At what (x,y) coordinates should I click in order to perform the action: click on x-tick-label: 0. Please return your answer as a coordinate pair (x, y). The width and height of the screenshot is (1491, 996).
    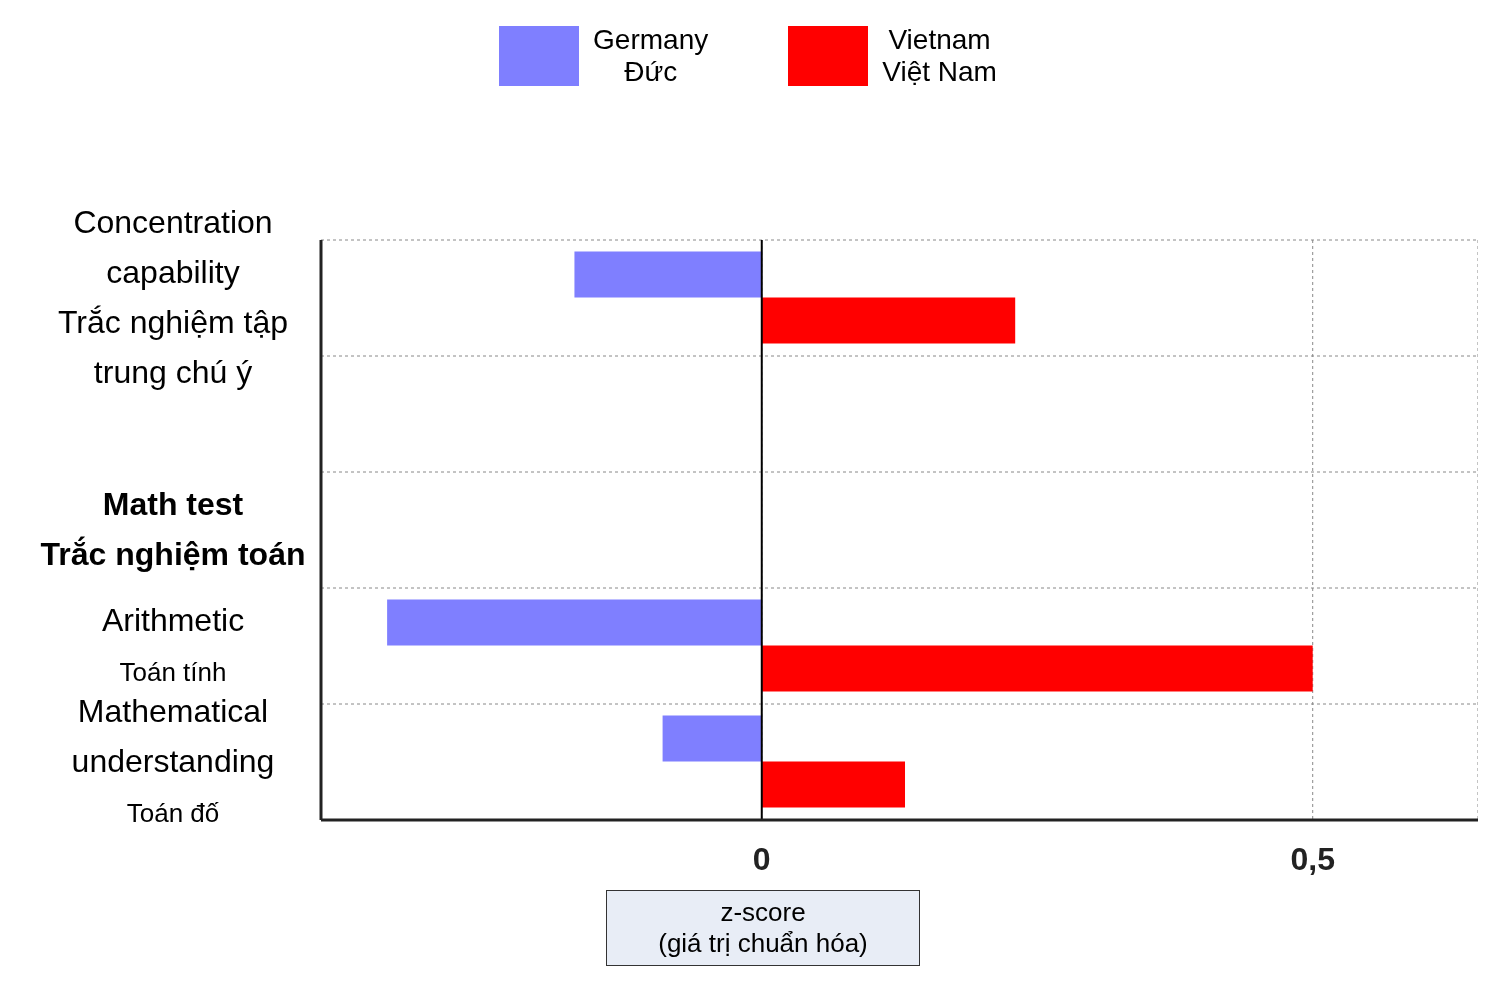
    Looking at the image, I should click on (761, 859).